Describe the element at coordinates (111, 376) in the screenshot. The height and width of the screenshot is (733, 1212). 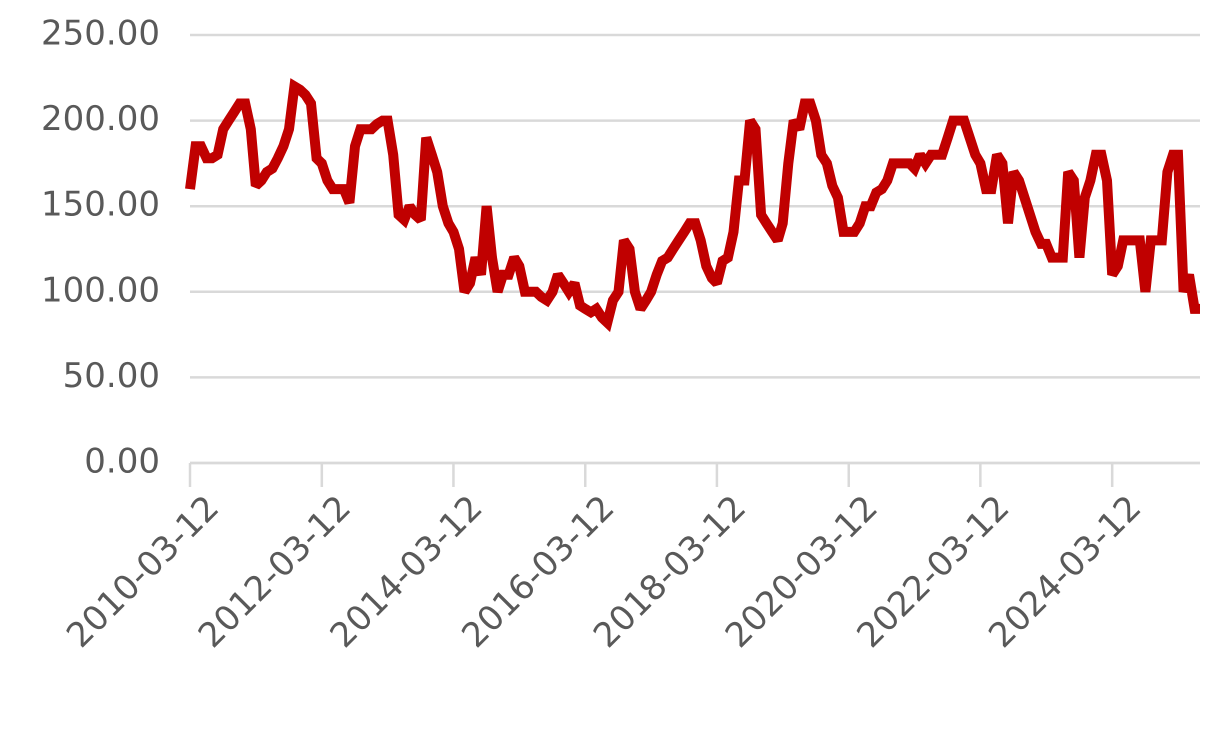
I see `y-tick-label: 50.00` at that location.